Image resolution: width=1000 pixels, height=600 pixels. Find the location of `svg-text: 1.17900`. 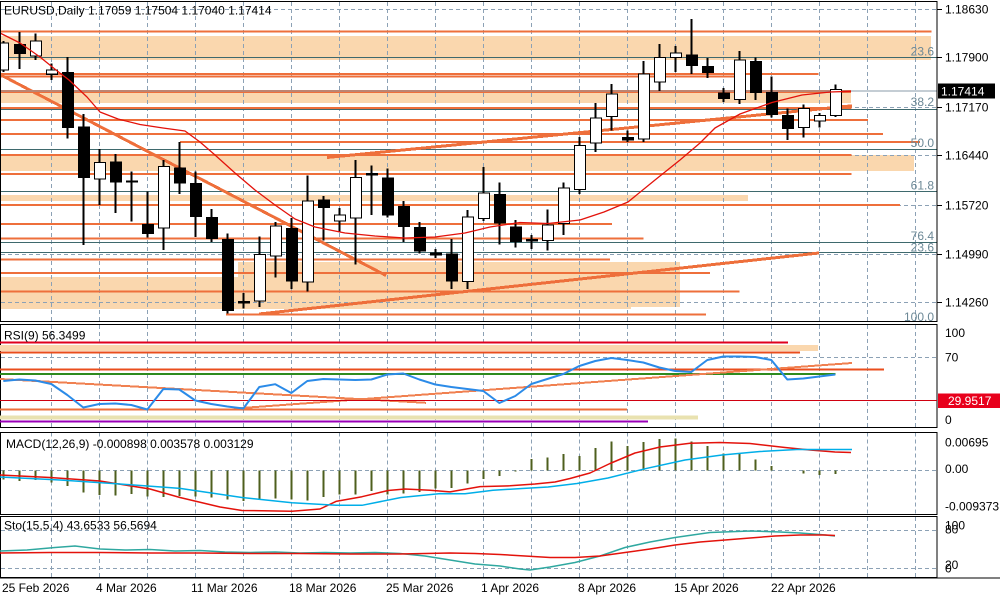

svg-text: 1.17900 is located at coordinates (967, 58).